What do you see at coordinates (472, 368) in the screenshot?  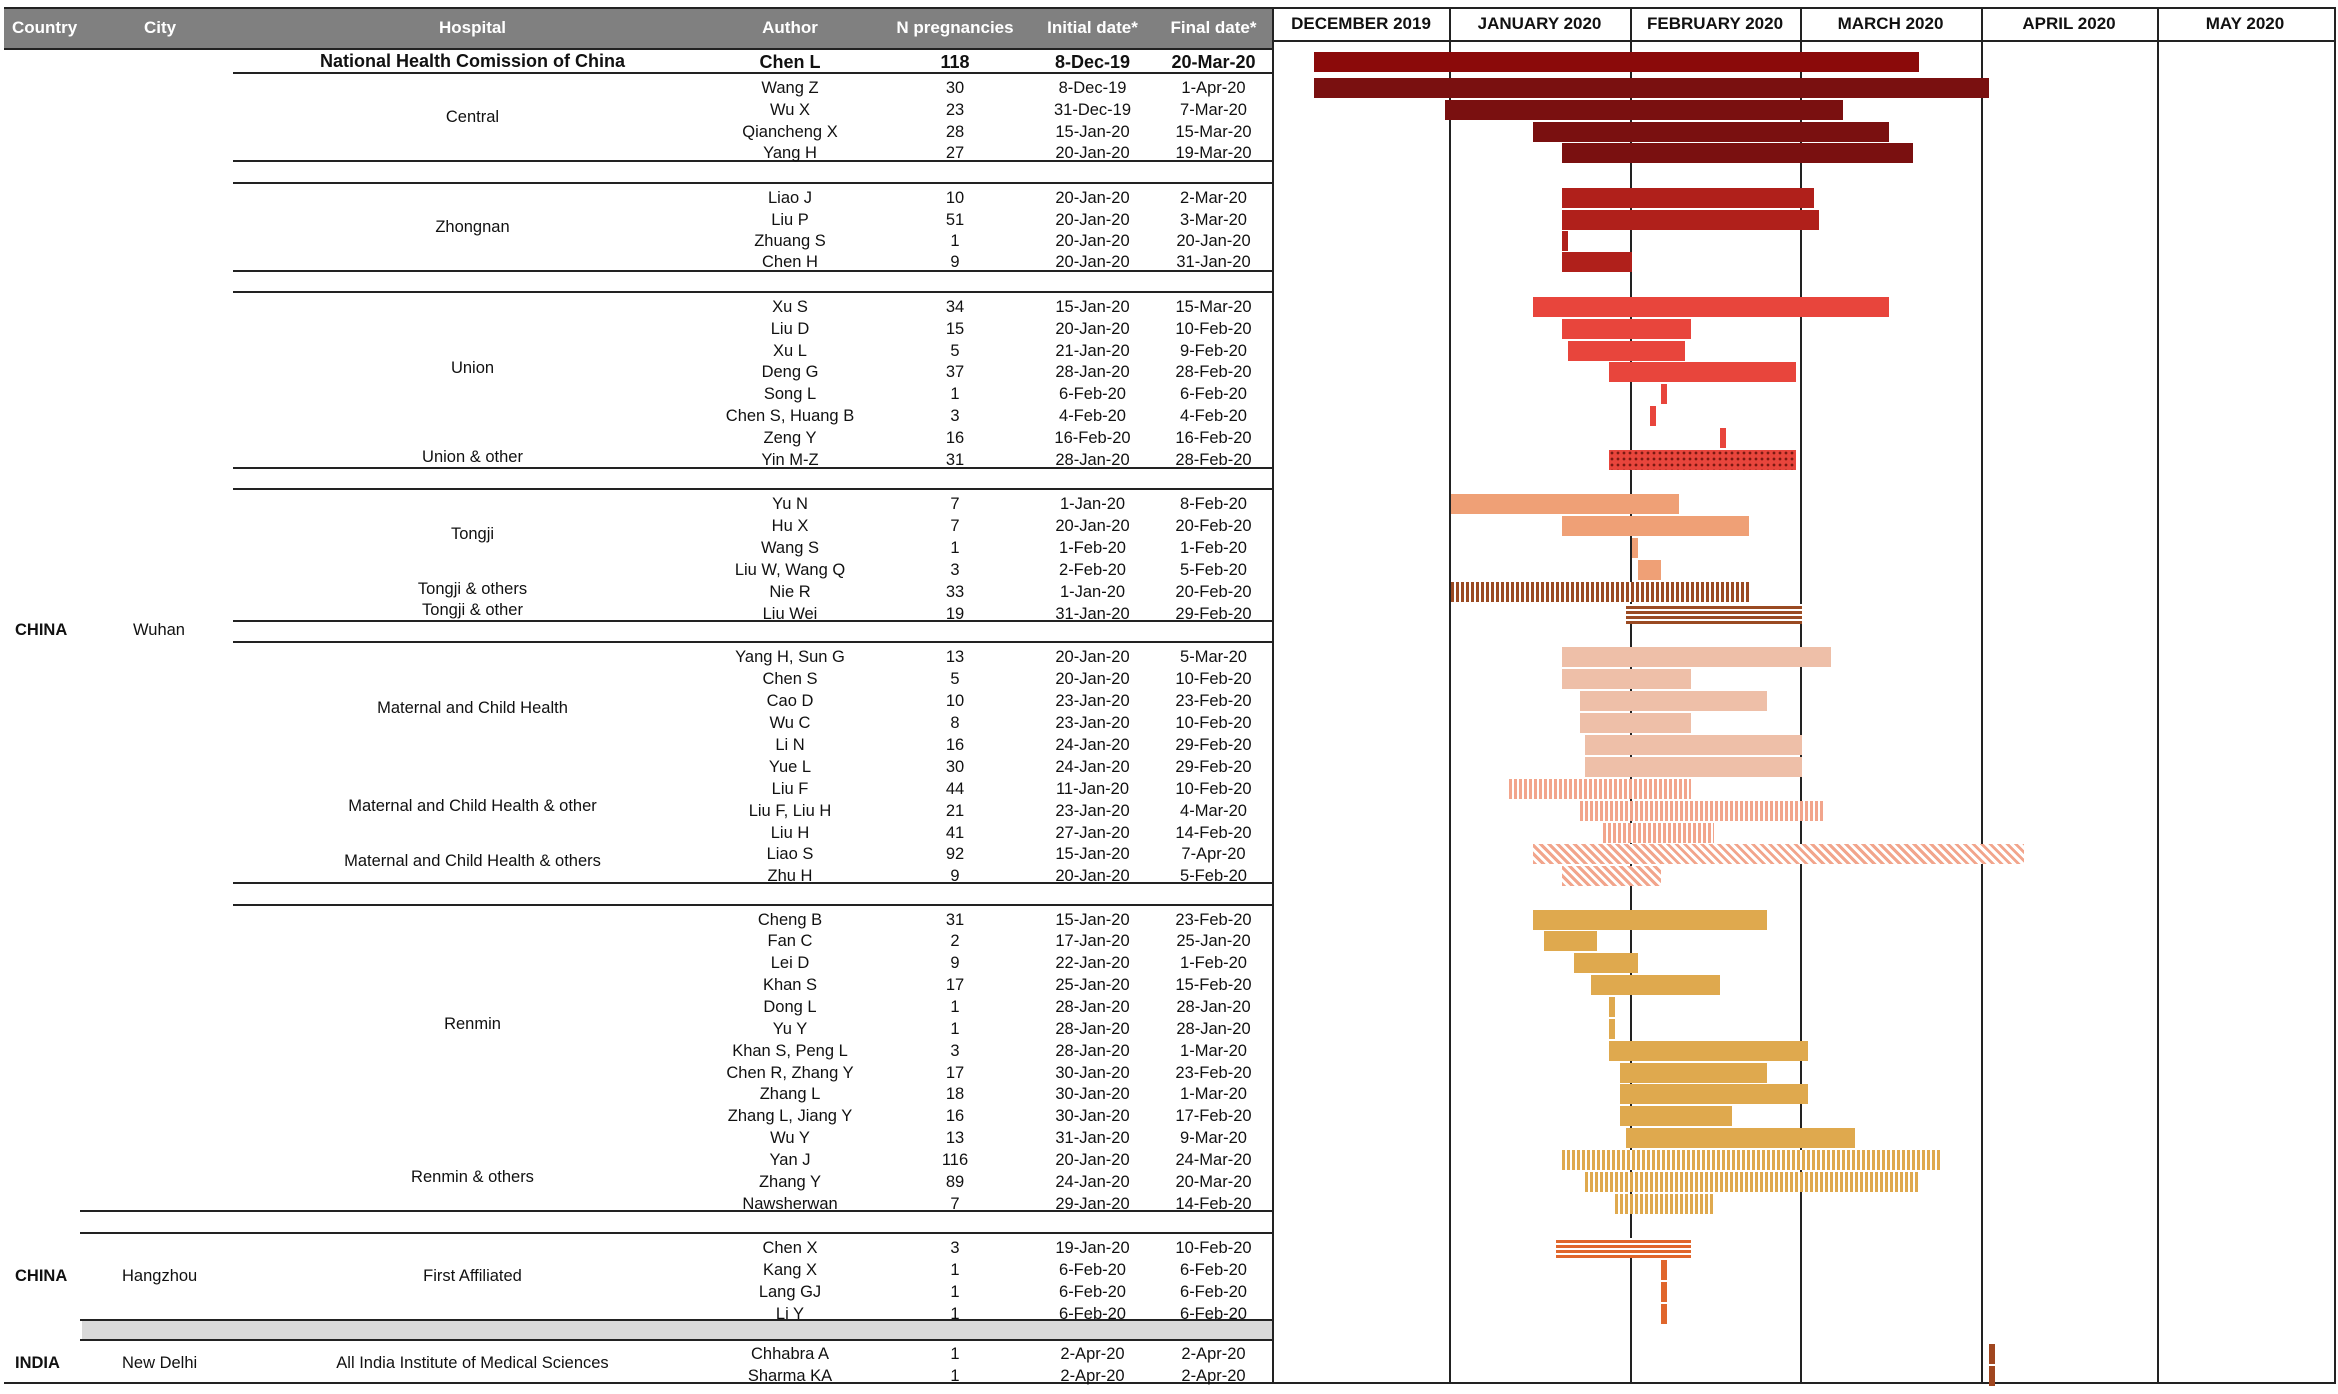 I see `hospital-label: Union` at bounding box center [472, 368].